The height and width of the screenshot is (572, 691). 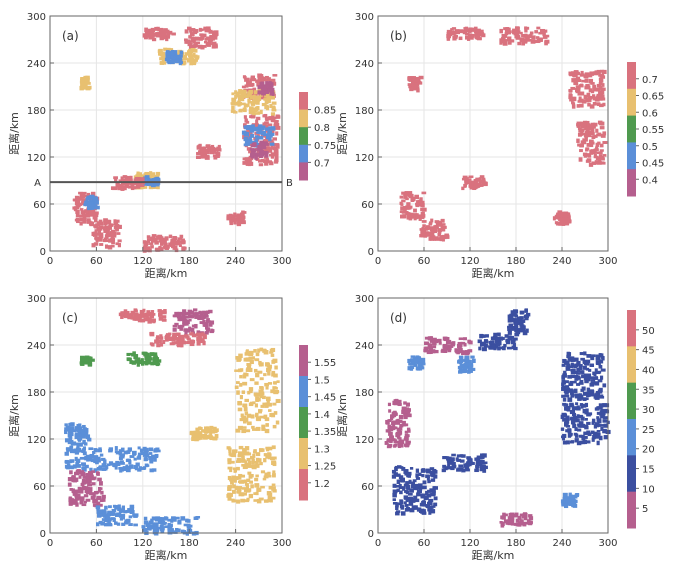 What do you see at coordinates (50, 261) in the screenshot?
I see `x-tick-label: 0` at bounding box center [50, 261].